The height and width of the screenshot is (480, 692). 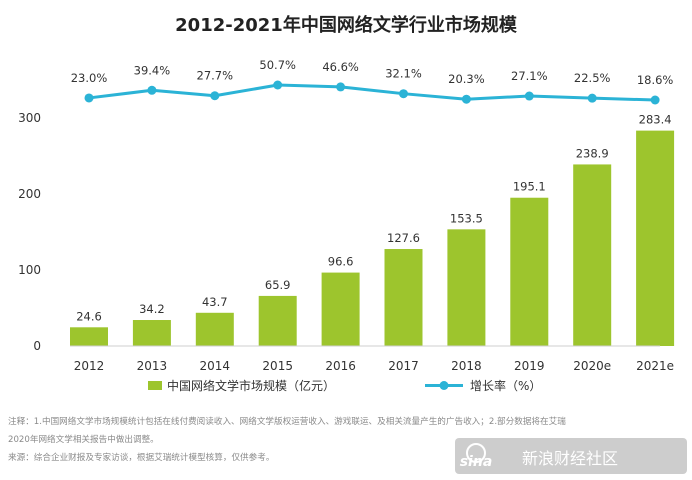 I want to click on growth-rate-label: 20.3%, so click(x=466, y=79).